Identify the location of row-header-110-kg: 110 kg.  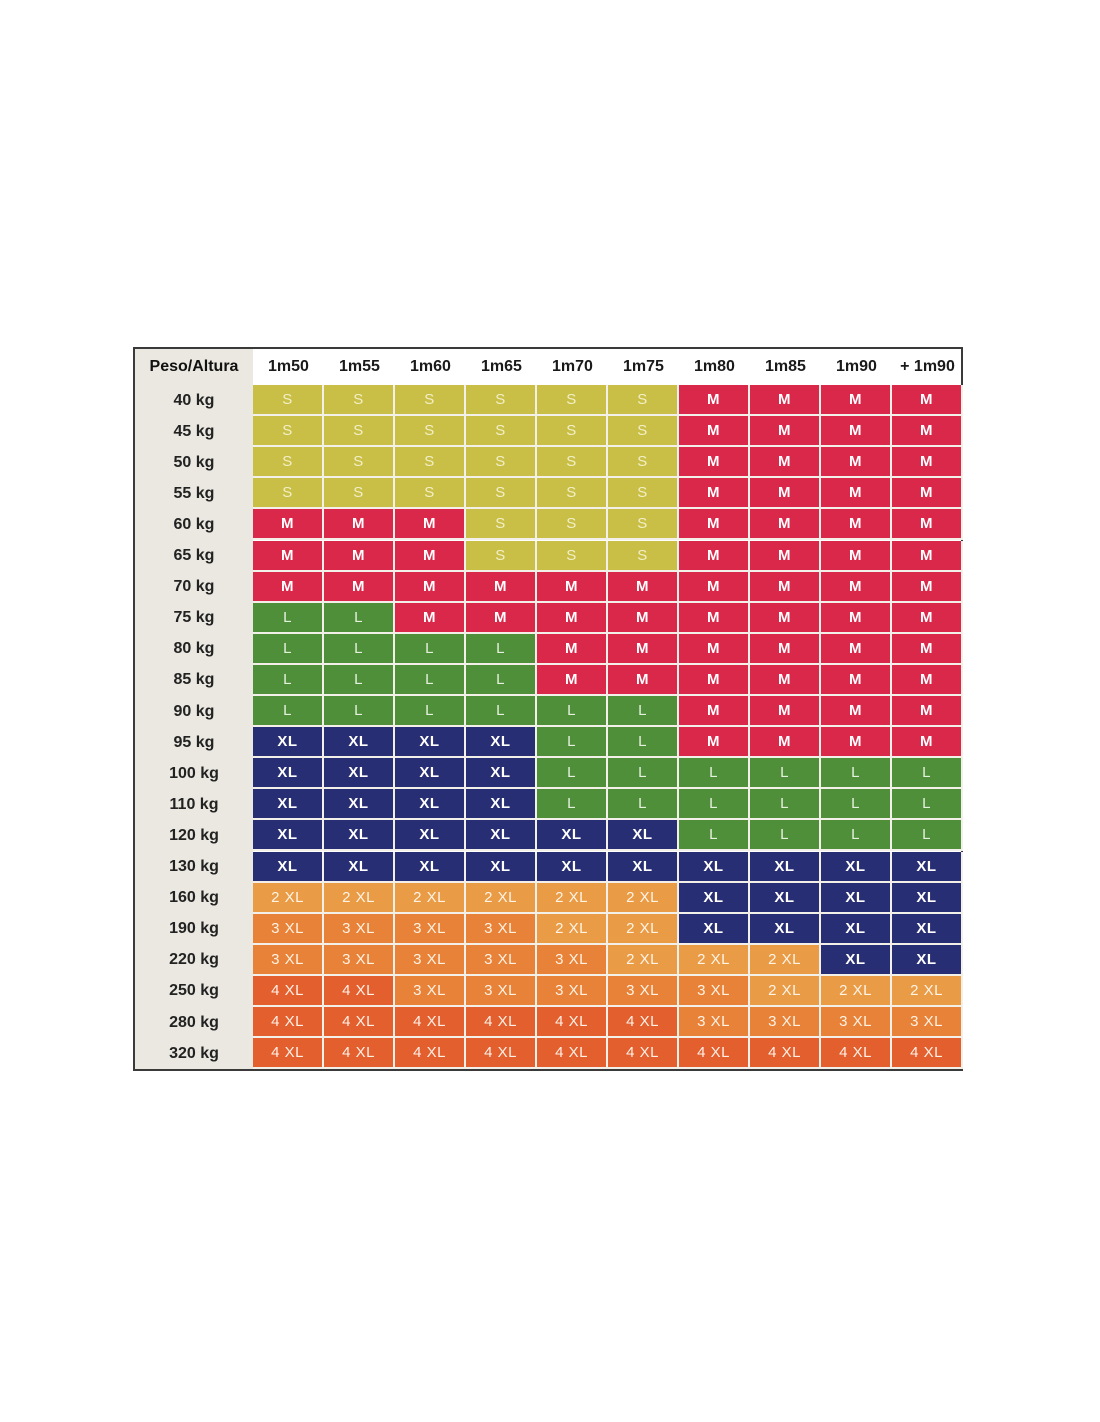
(194, 804).